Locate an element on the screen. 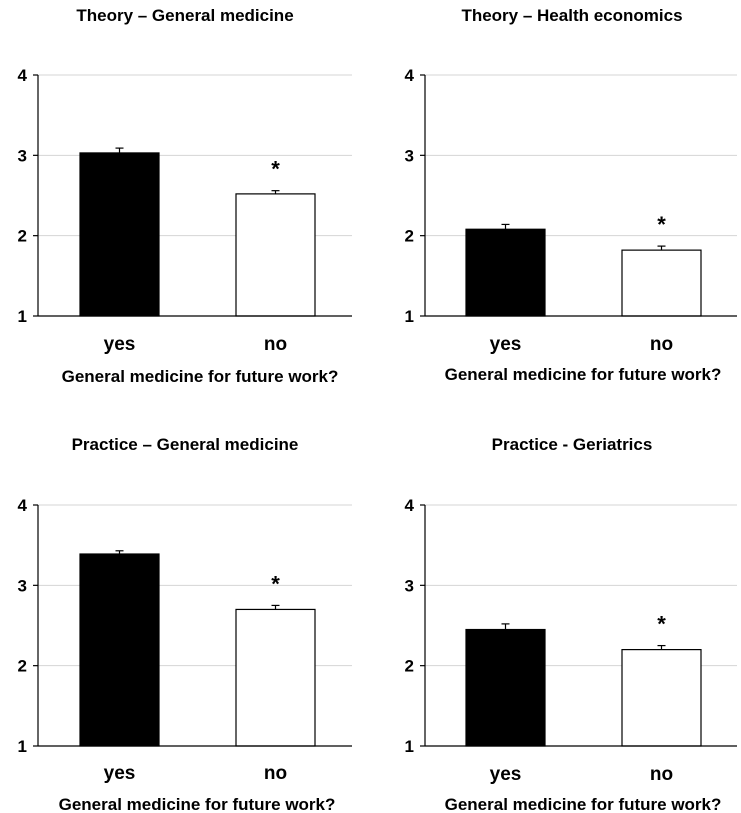  chart-title: Theory – General medicine is located at coordinates (184, 15).